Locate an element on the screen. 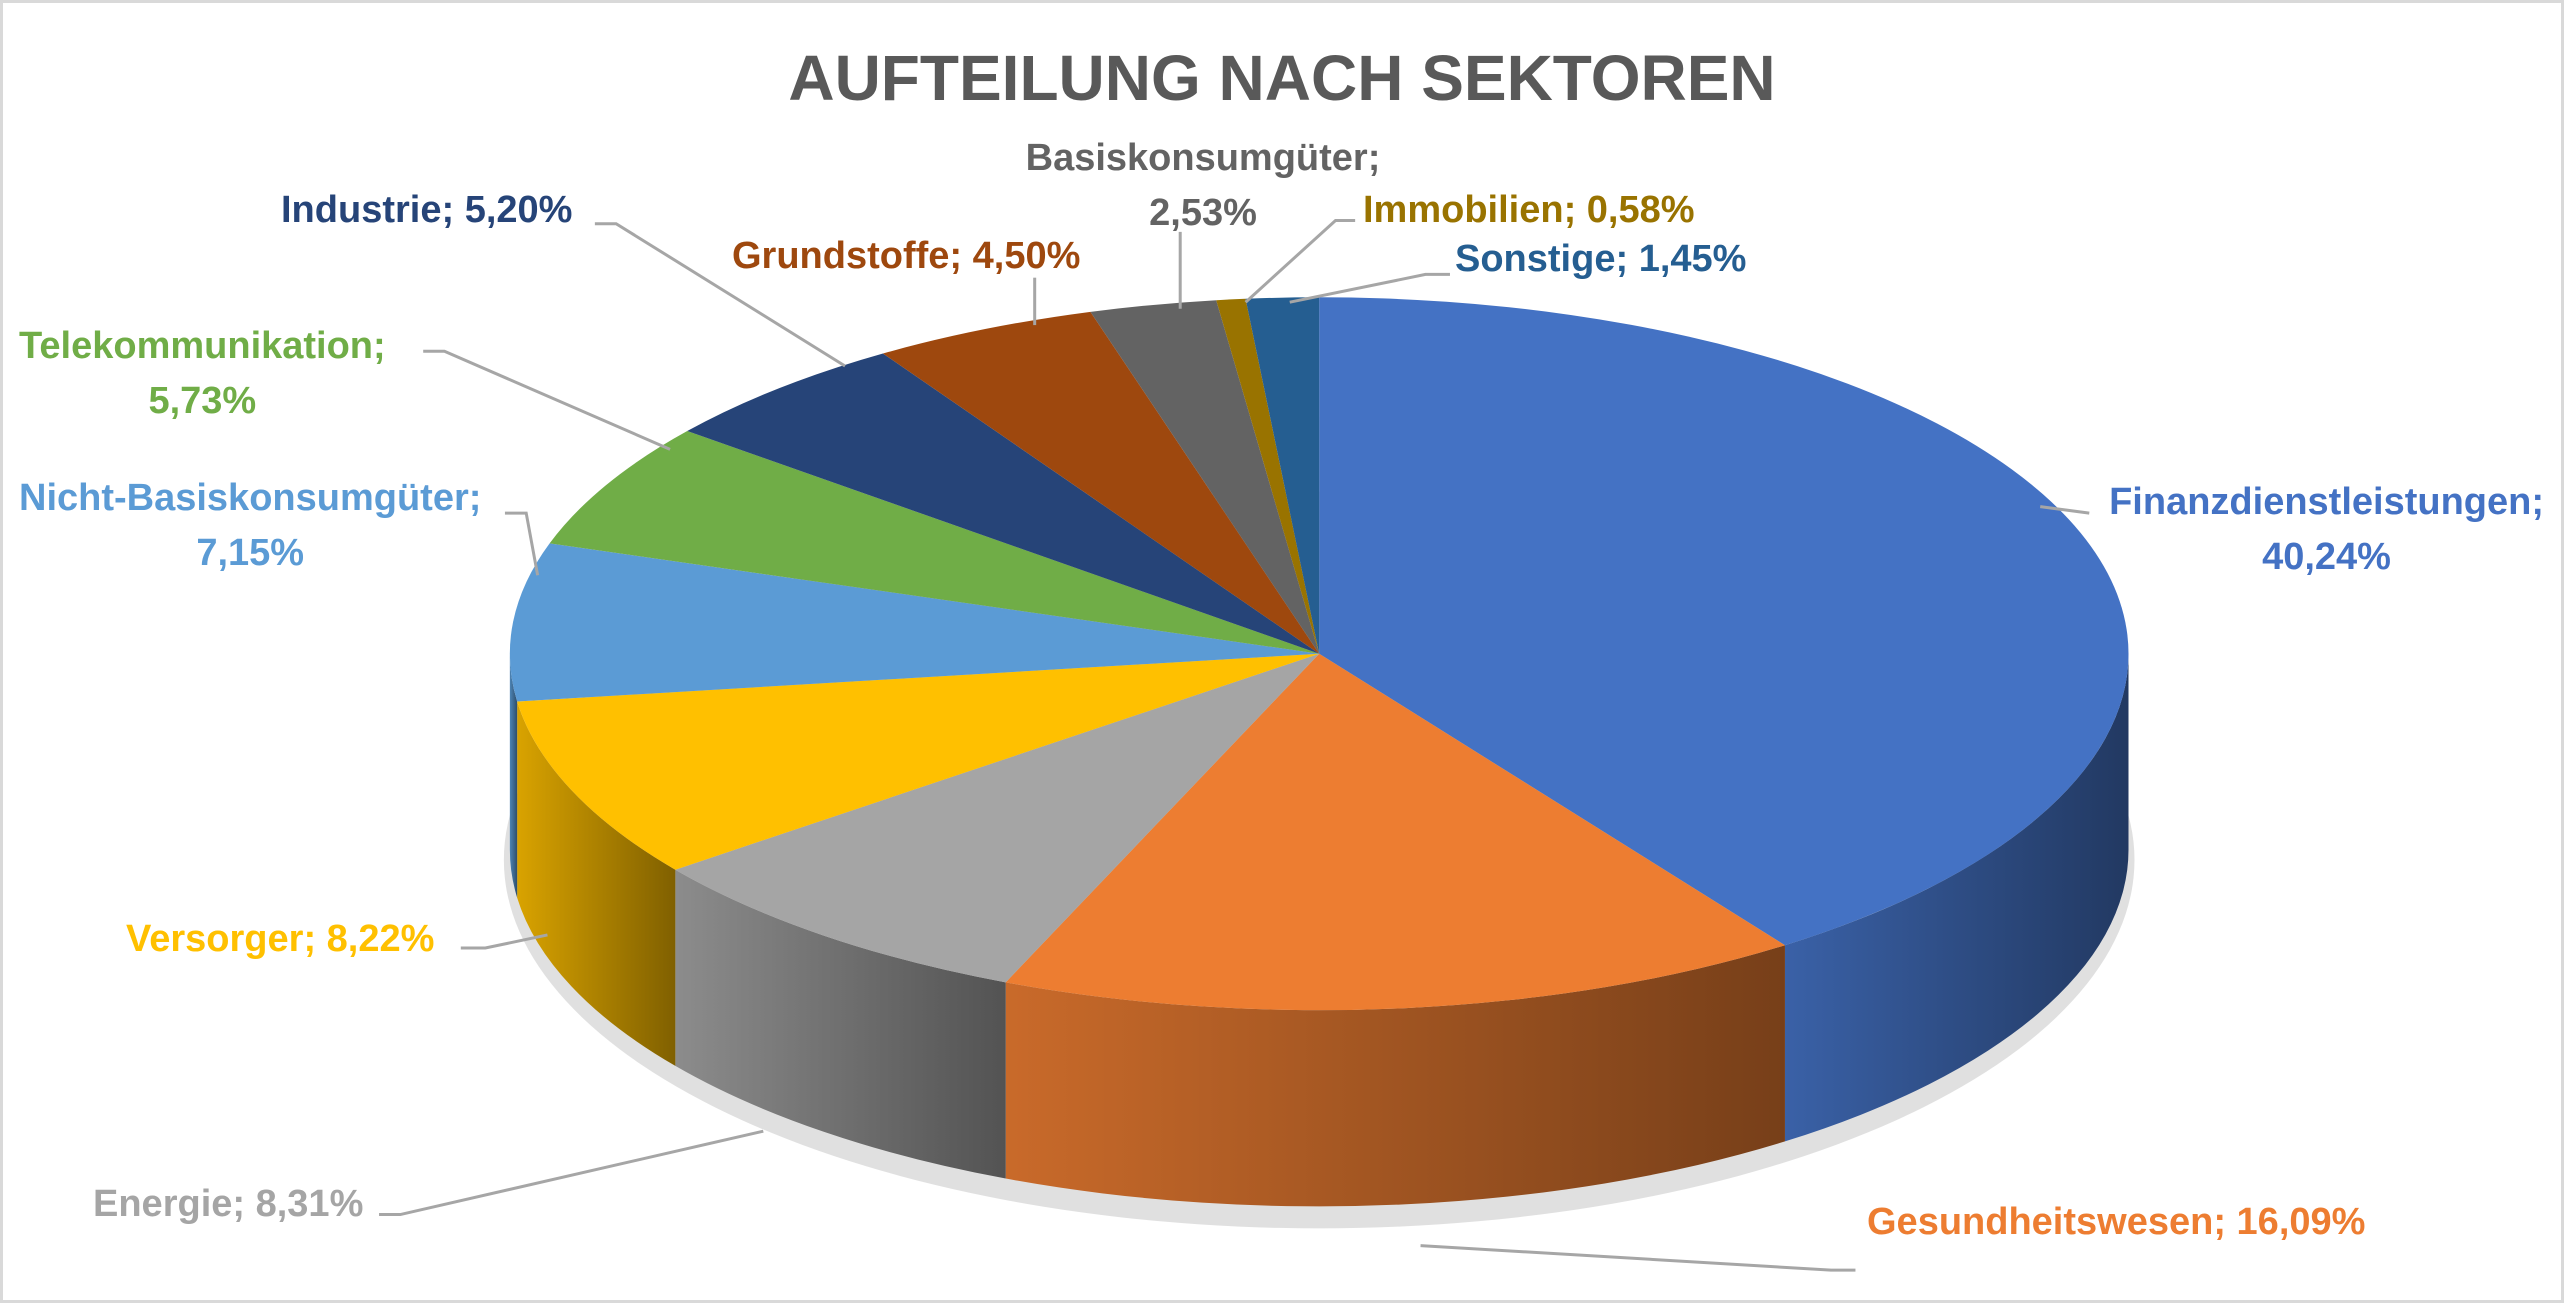 The width and height of the screenshot is (2564, 1303). data-label-value: 4,50% is located at coordinates (1026, 256).